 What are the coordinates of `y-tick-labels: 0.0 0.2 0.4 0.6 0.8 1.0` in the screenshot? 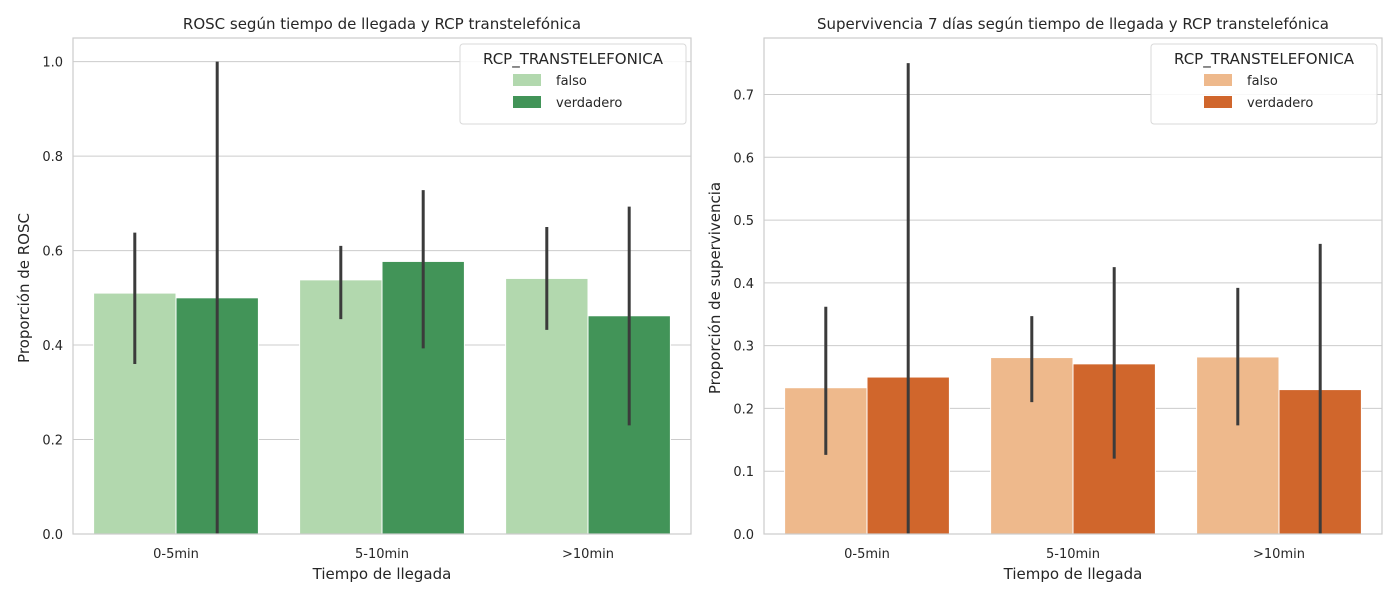 It's located at (52, 299).